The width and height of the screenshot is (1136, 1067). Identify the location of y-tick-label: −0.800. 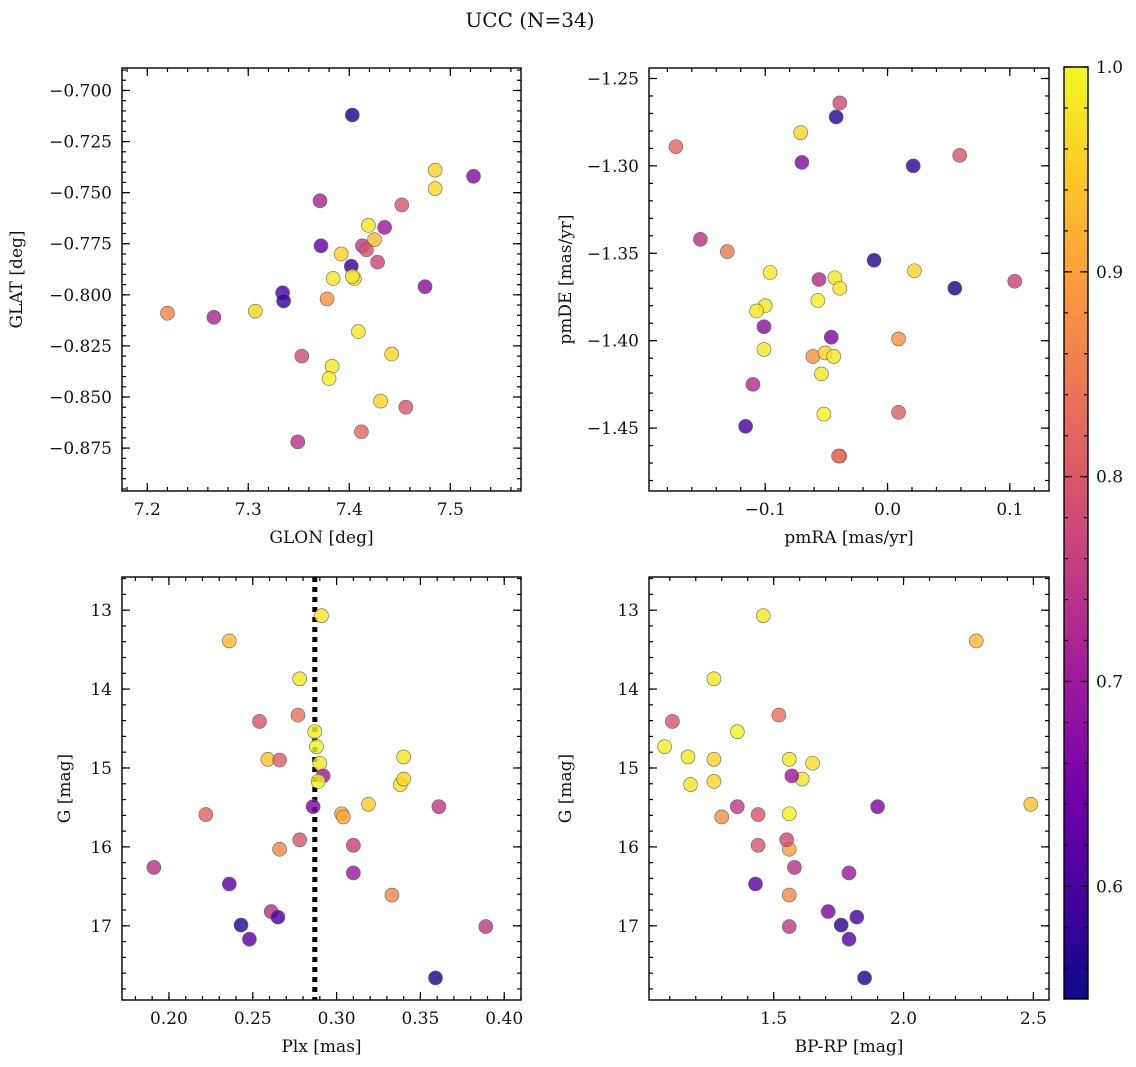
(80, 296).